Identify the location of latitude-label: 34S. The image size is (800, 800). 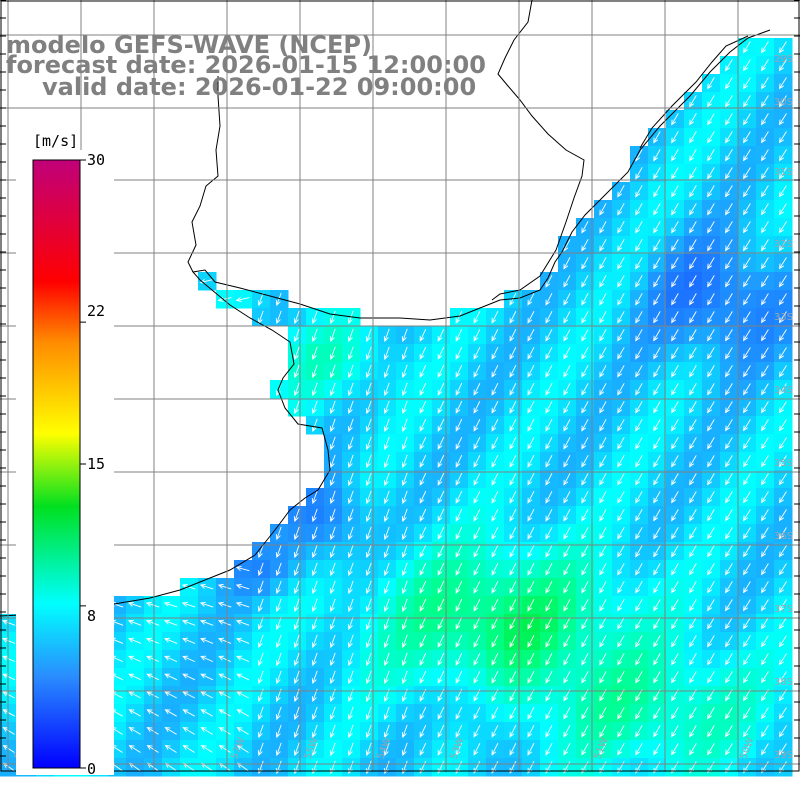
(783, 390).